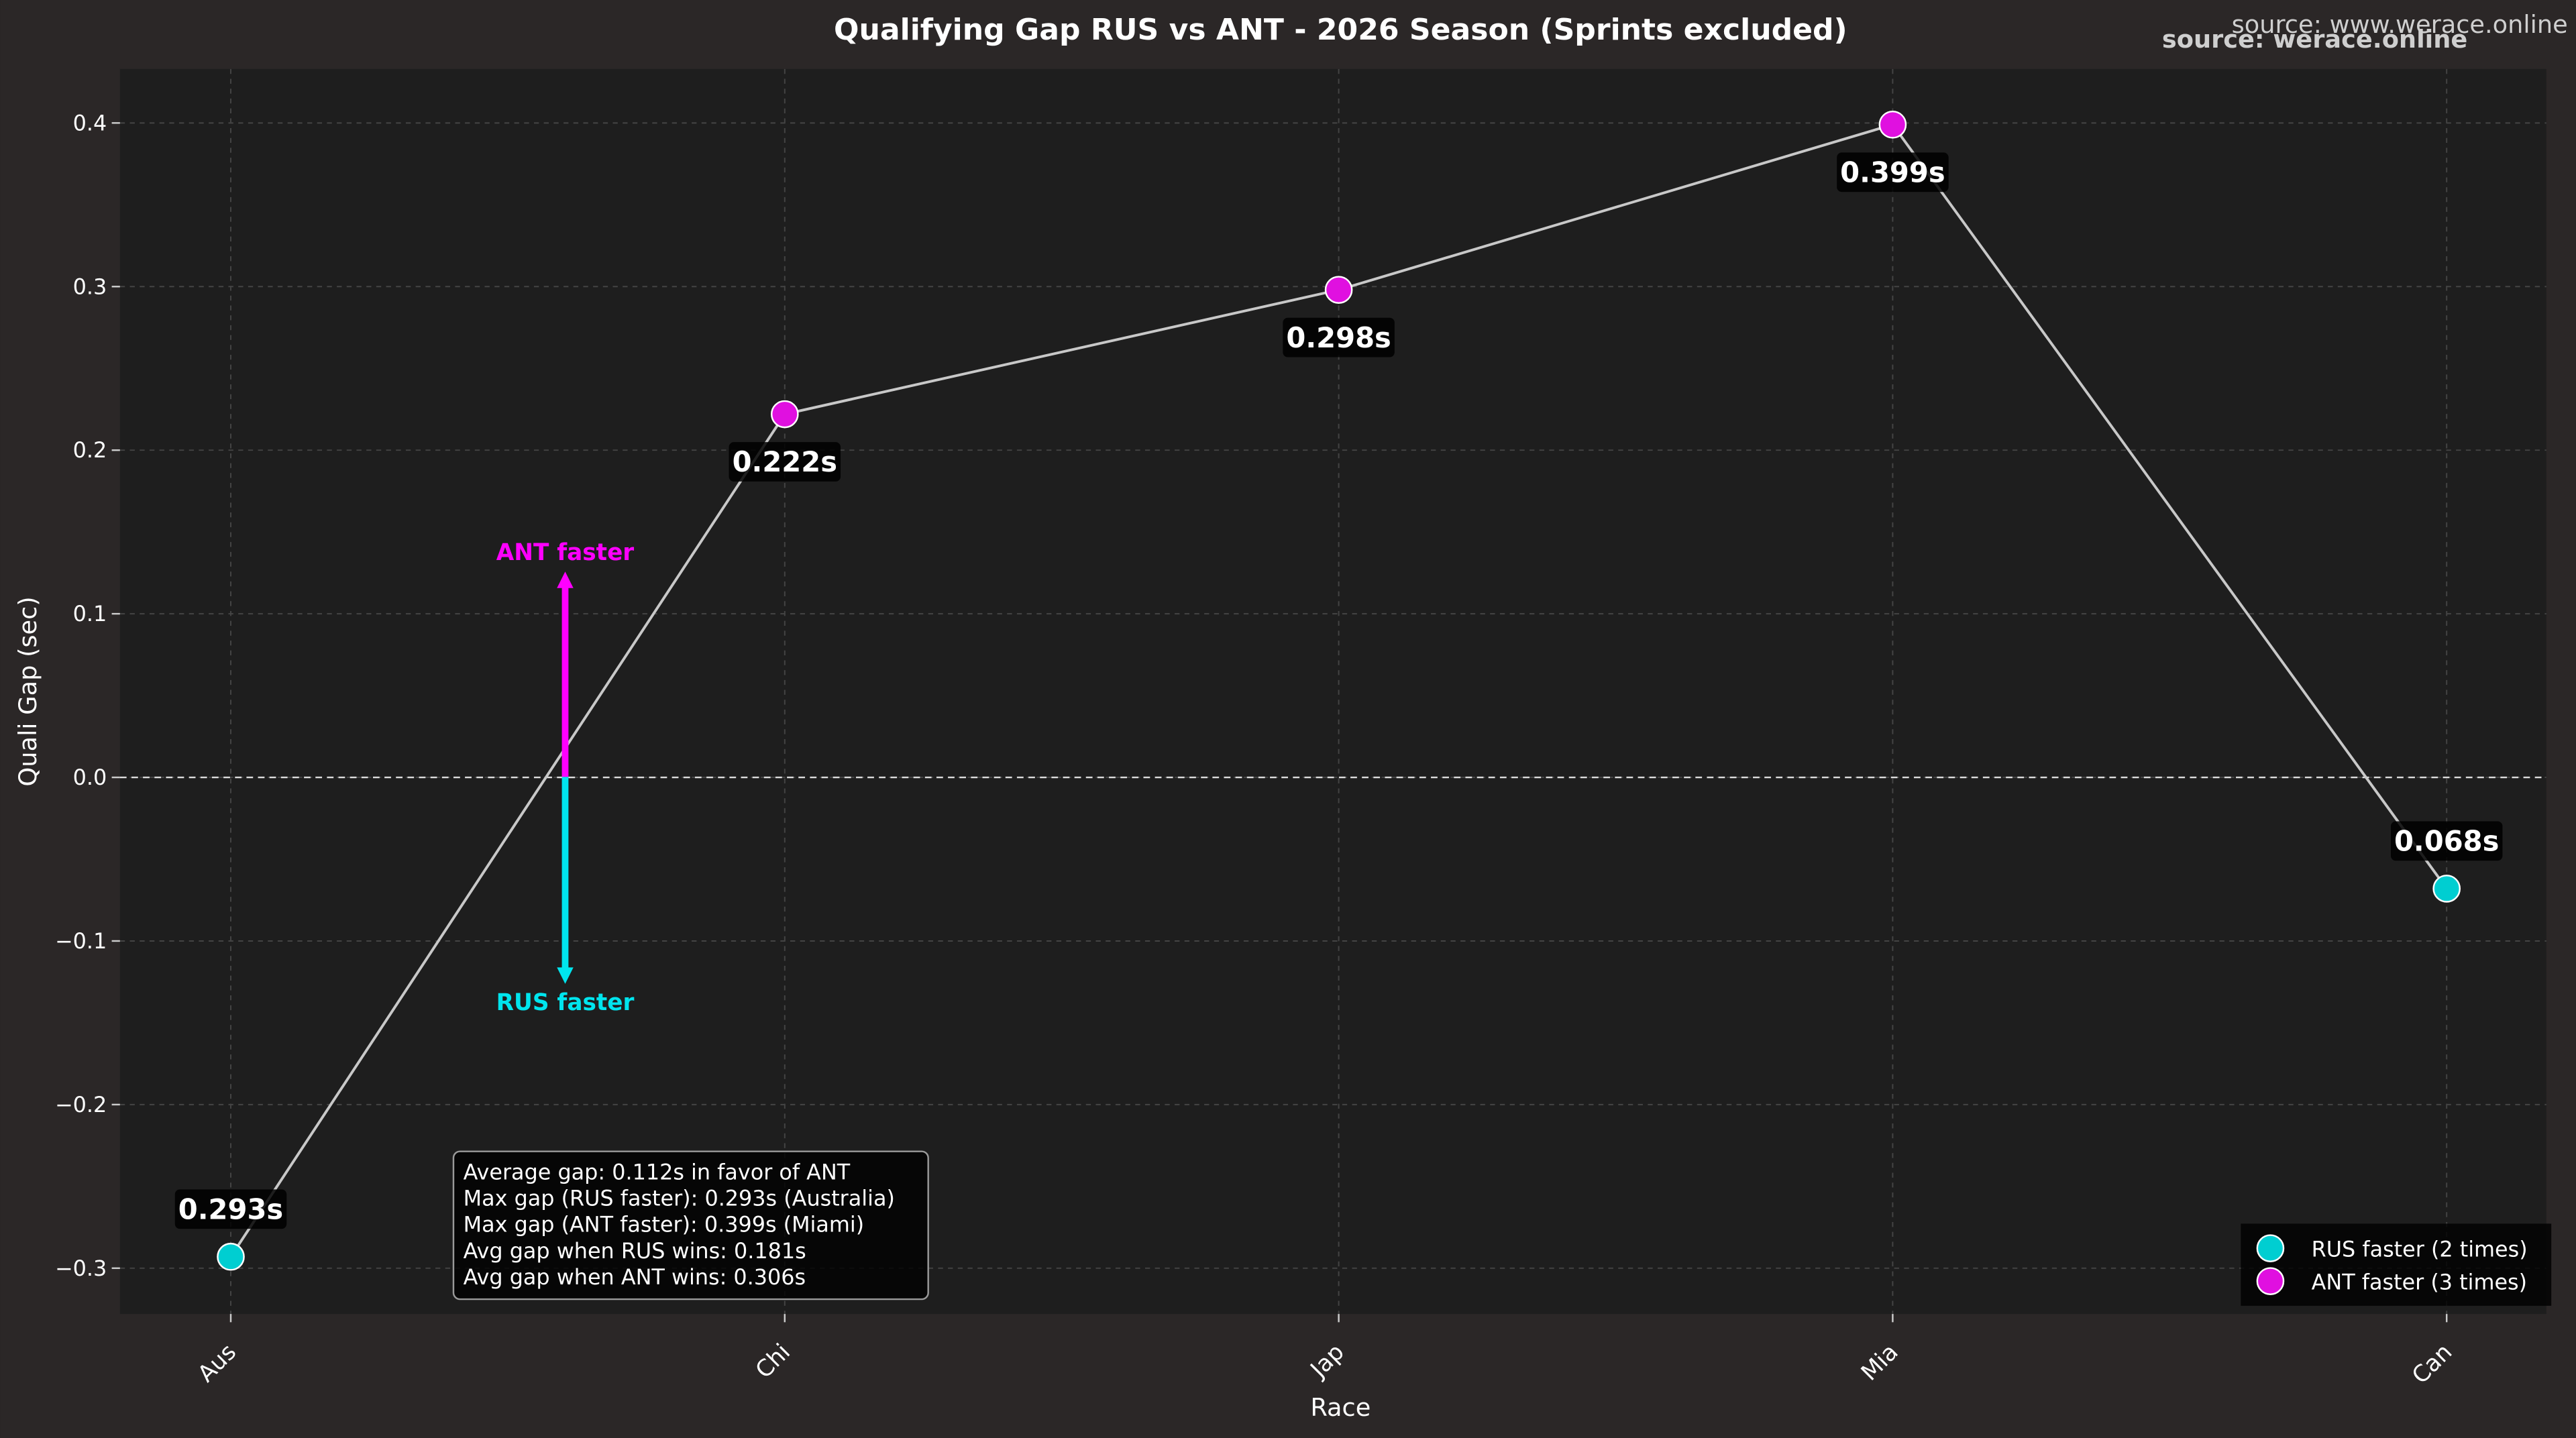  What do you see at coordinates (81, 1268) in the screenshot?
I see `y-tick-label: −0.3` at bounding box center [81, 1268].